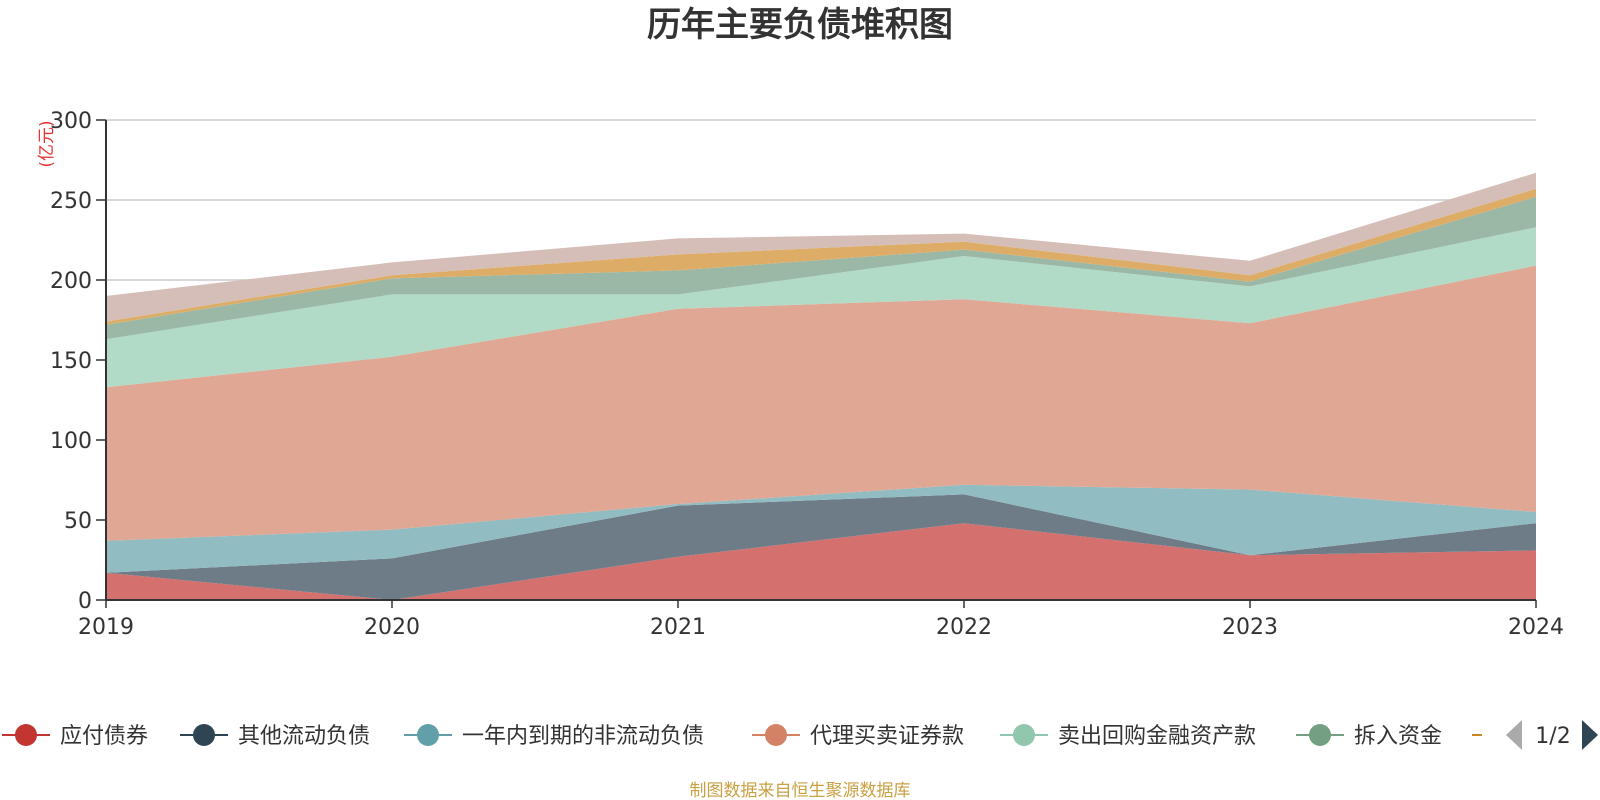  I want to click on legend-item-2: 其他流动负债, so click(275, 736).